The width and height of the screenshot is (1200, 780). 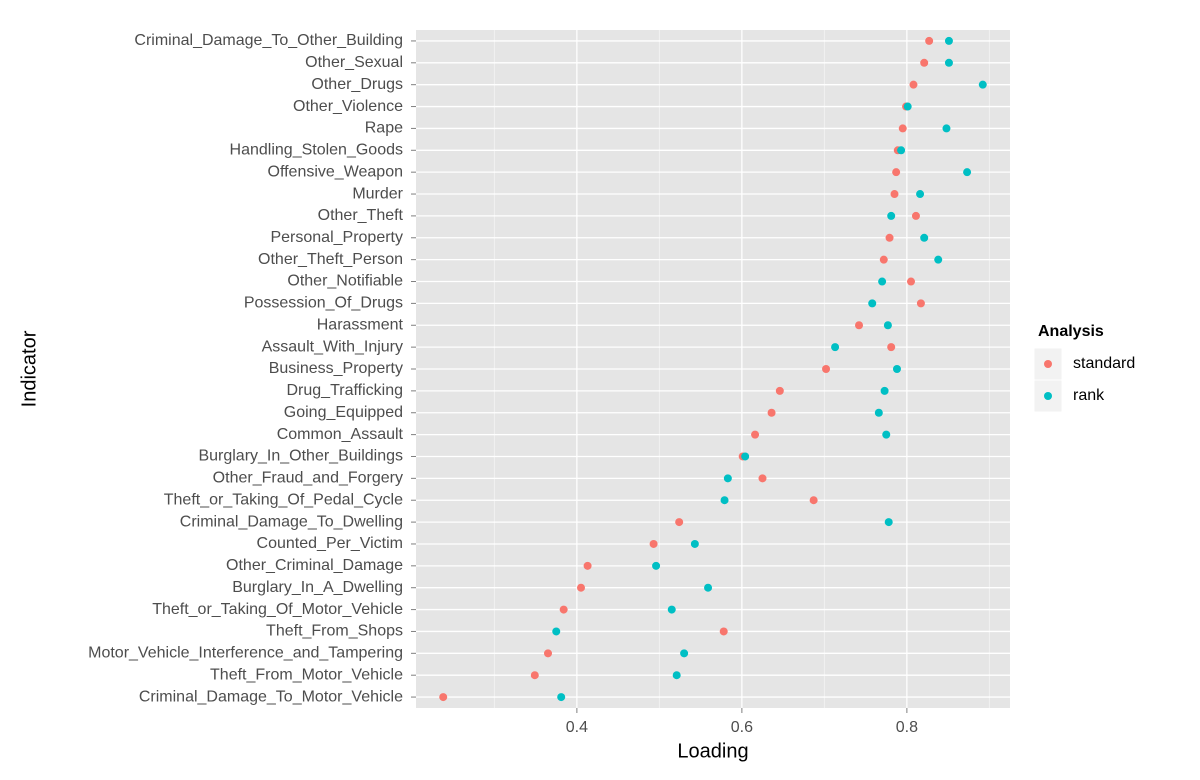 What do you see at coordinates (306, 674) in the screenshot?
I see `y-tick-label: Theft_From_Motor_Vehicle` at bounding box center [306, 674].